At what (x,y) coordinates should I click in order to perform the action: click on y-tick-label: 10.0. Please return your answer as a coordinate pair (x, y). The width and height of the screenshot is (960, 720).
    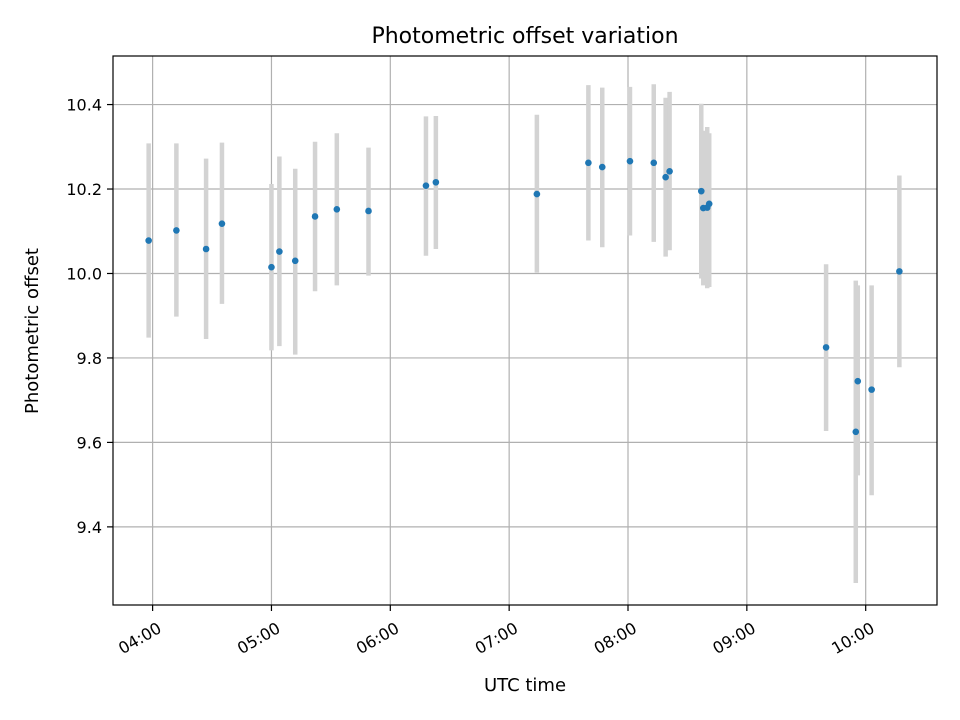
    Looking at the image, I should click on (84, 273).